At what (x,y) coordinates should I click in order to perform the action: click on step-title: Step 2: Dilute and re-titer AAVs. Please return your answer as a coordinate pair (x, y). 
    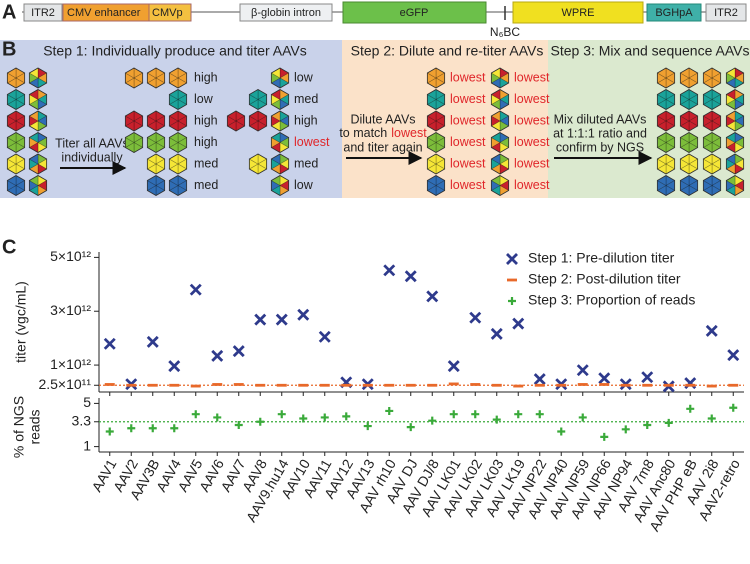
    Looking at the image, I should click on (447, 51).